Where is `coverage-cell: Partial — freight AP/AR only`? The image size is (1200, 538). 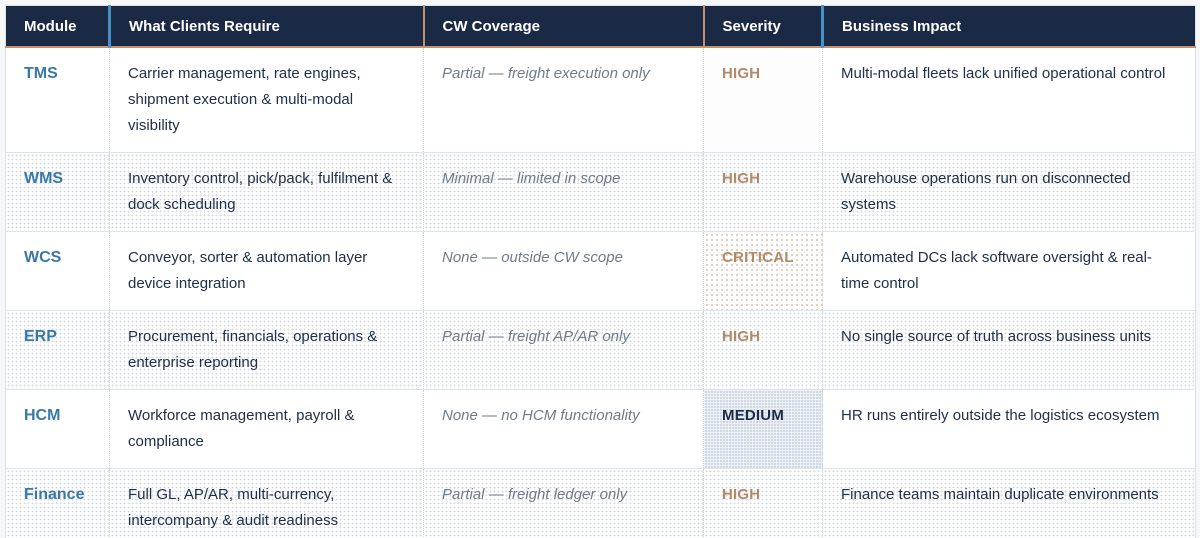
coverage-cell: Partial — freight AP/AR only is located at coordinates (563, 350).